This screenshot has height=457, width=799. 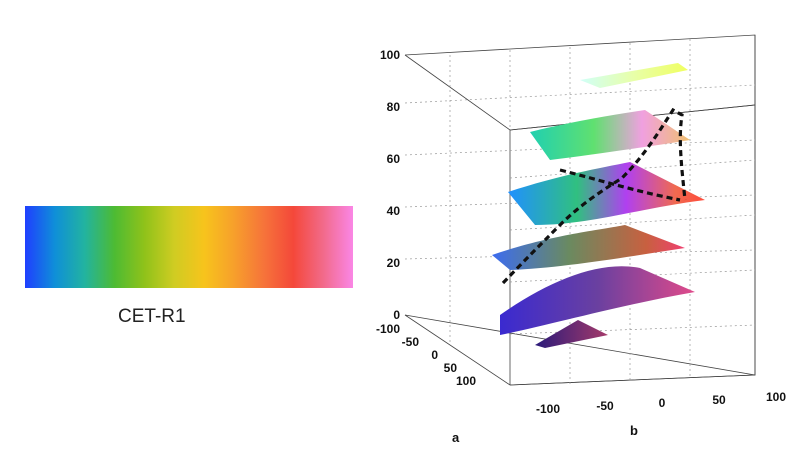 I want to click on x-axis-label: a, so click(x=456, y=437).